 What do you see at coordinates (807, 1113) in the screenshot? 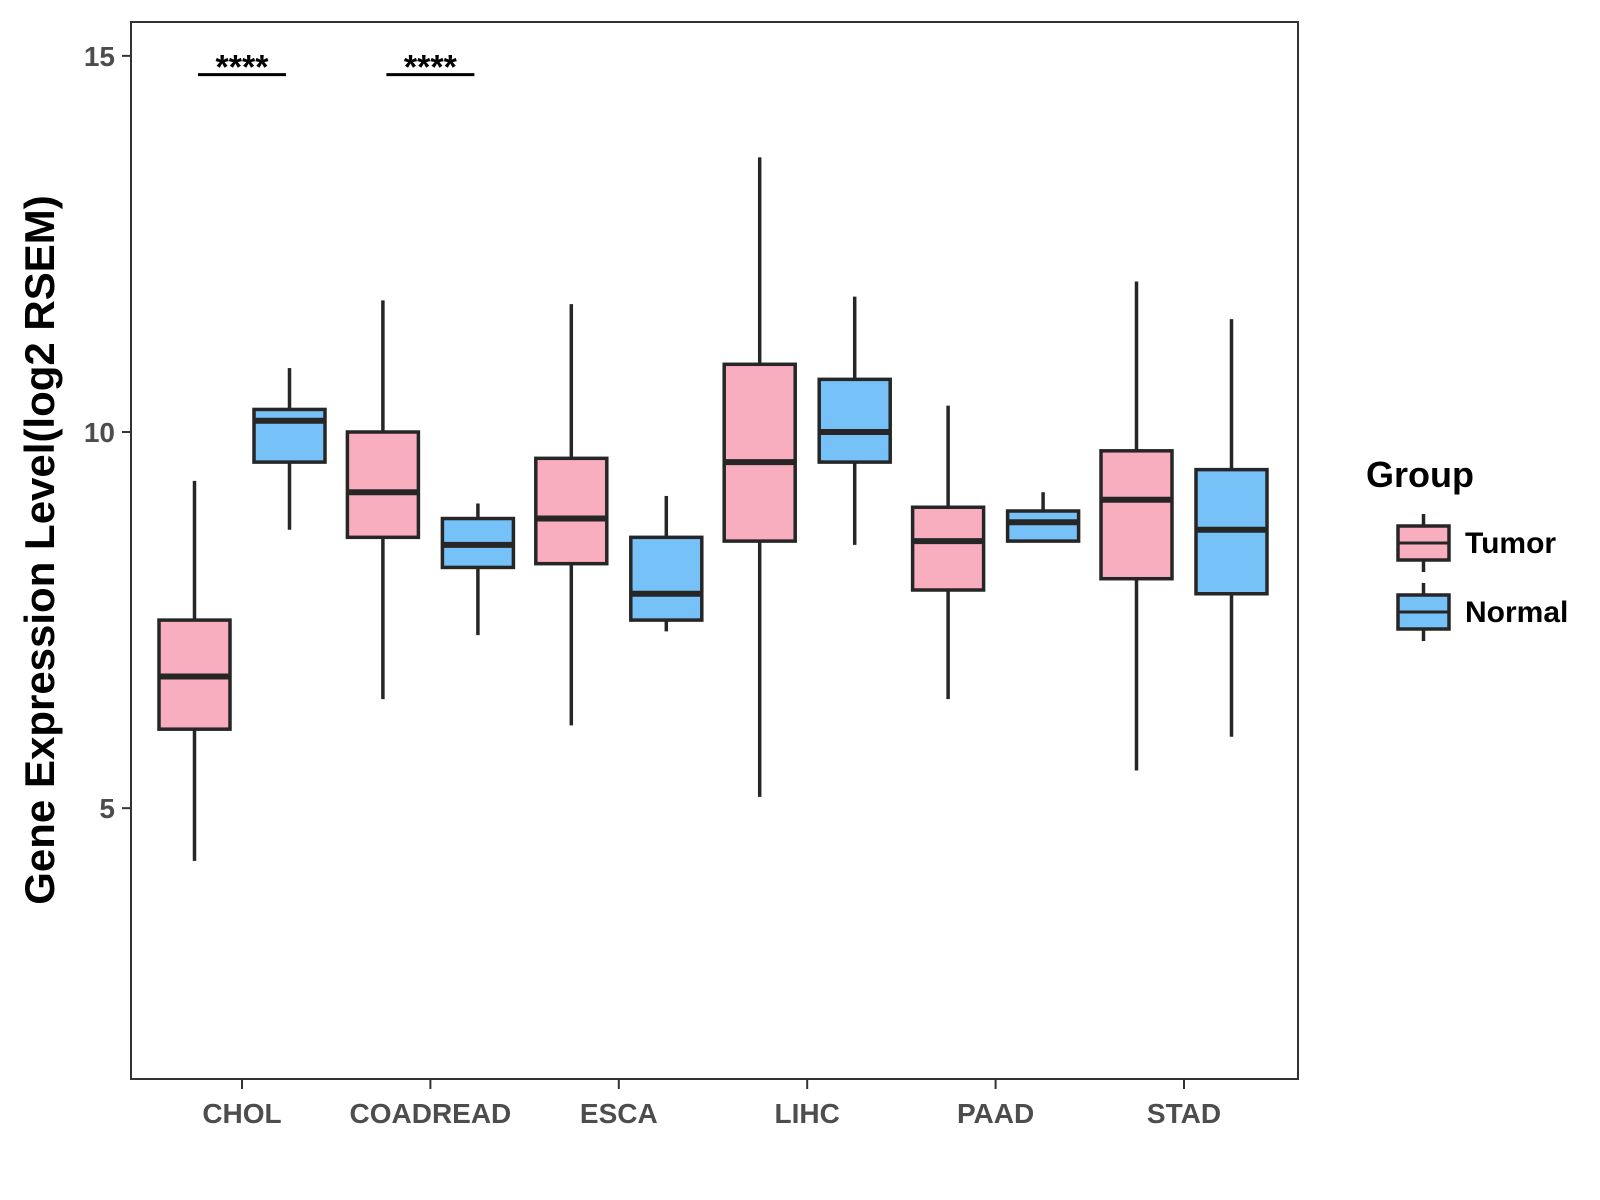
I see `x-tick-label: LIHC` at bounding box center [807, 1113].